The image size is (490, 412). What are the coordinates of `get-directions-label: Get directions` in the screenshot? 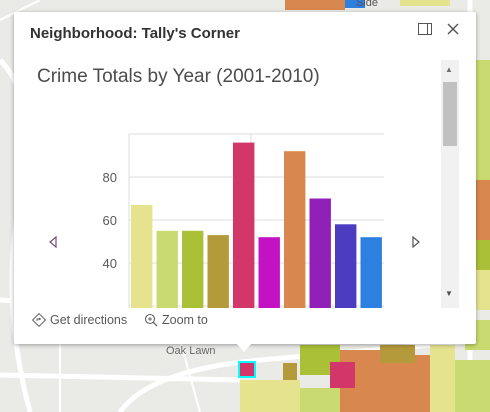 It's located at (89, 320).